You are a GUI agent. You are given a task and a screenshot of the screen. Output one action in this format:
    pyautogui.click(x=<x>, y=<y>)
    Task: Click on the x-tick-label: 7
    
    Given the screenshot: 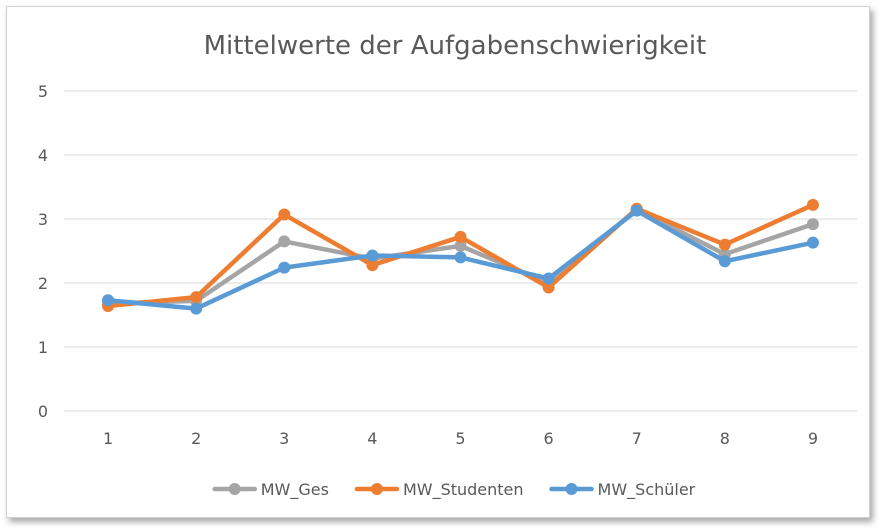 What is the action you would take?
    pyautogui.click(x=637, y=438)
    